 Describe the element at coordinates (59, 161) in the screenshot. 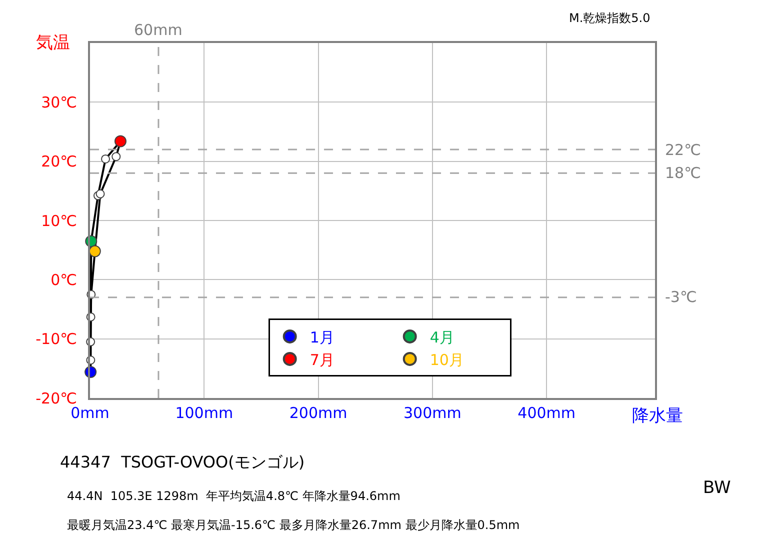

I see `y-tick-label: 20℃` at that location.